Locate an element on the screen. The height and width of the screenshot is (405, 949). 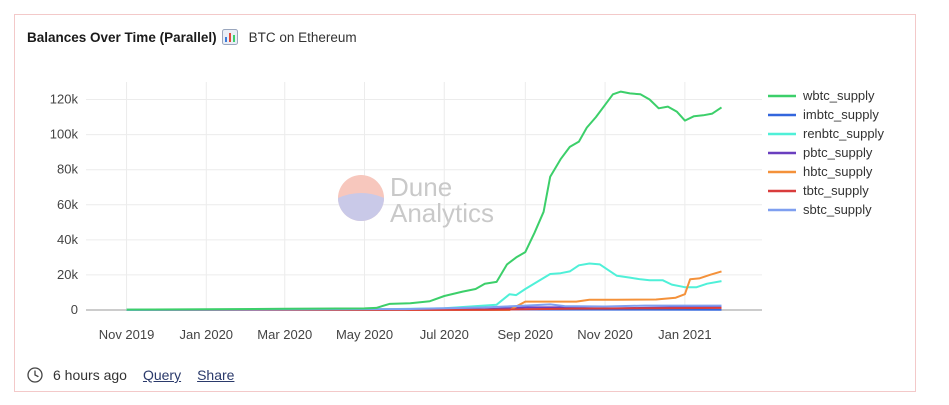
query-link: Query is located at coordinates (162, 375).